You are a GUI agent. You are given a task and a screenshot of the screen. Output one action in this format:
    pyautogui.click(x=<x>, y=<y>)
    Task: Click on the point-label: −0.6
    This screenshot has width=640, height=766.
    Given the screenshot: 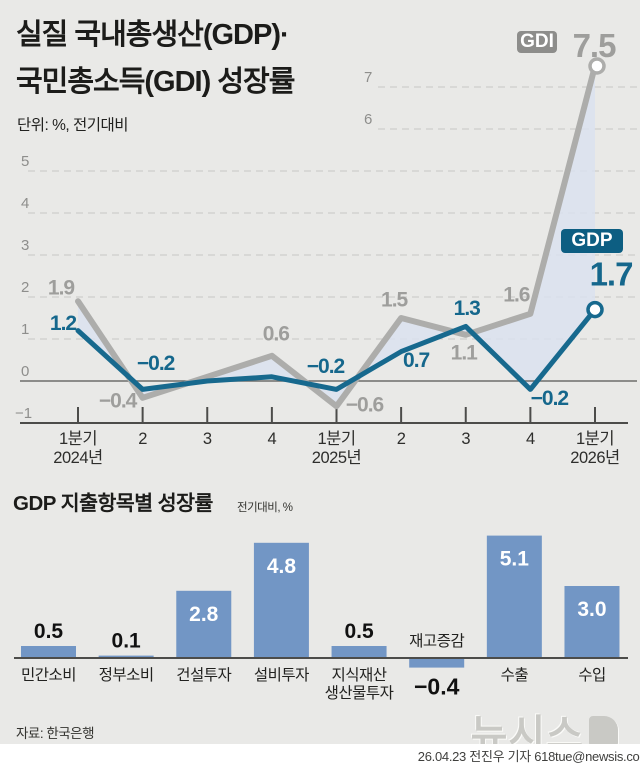 What is the action you would take?
    pyautogui.click(x=365, y=405)
    